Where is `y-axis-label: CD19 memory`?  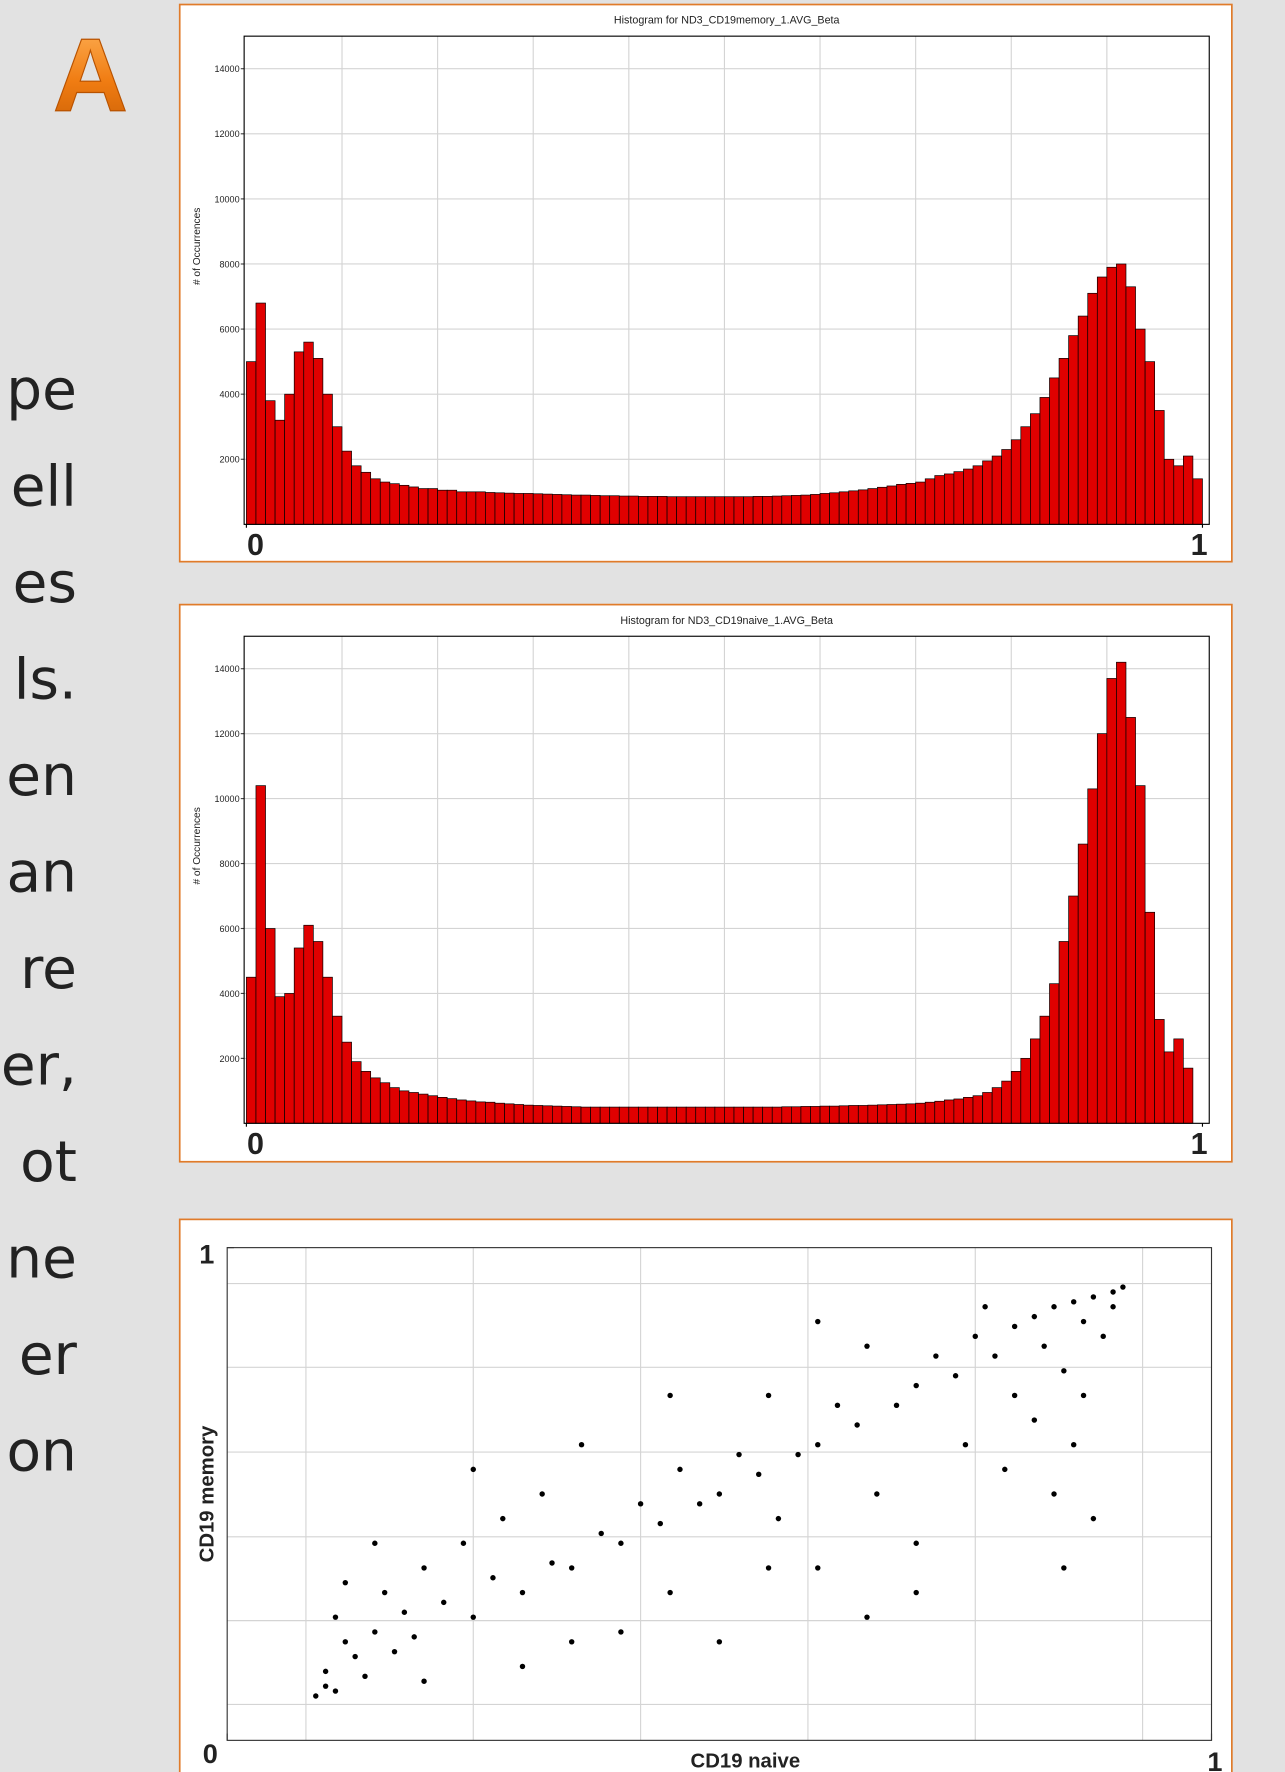
y-axis-label: CD19 memory is located at coordinates (208, 1493).